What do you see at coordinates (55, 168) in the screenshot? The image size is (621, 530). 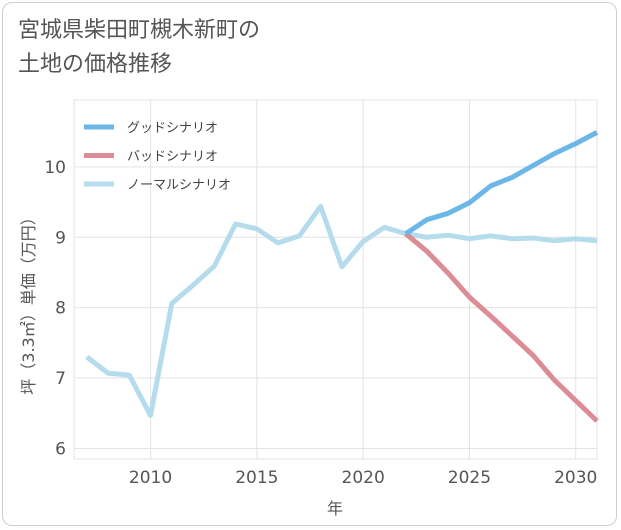 I see `y-tick-label-10: 10` at bounding box center [55, 168].